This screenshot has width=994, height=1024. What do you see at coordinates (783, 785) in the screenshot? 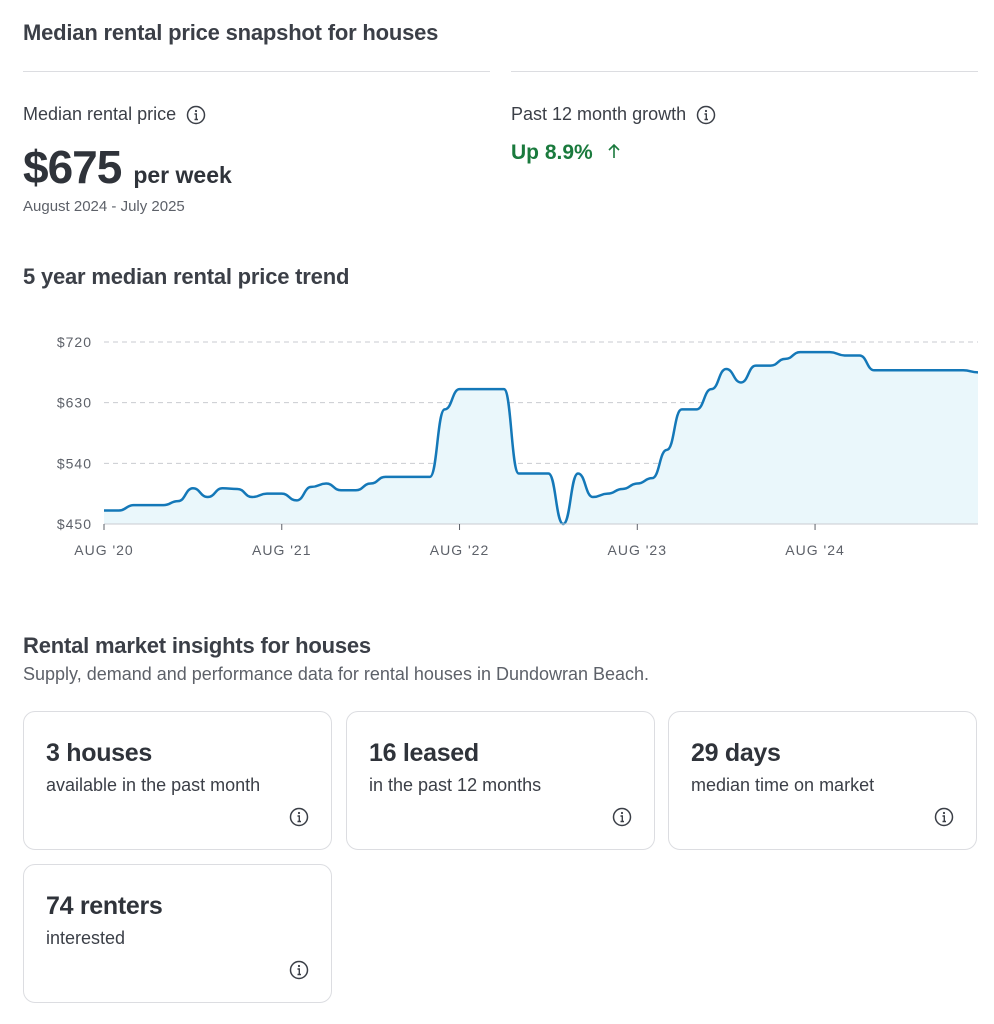
I see `card-description: median time on market` at bounding box center [783, 785].